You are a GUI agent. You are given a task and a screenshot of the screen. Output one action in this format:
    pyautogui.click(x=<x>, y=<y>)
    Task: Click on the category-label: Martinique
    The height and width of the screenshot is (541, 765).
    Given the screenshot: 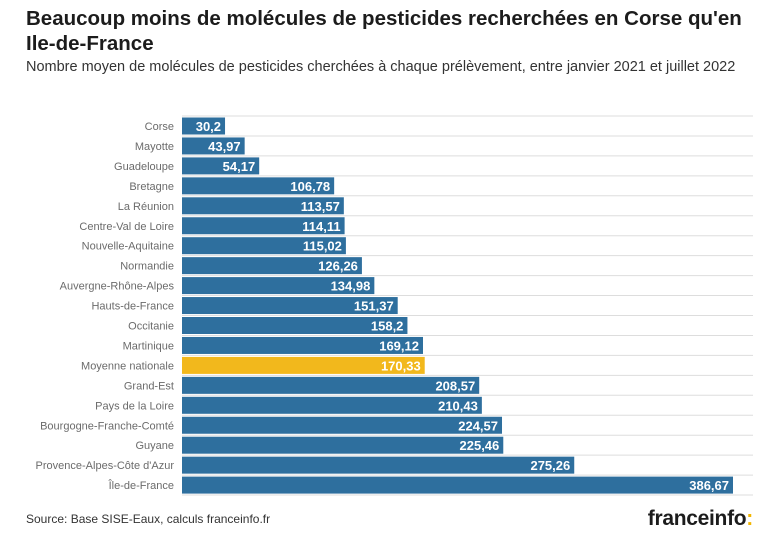 What is the action you would take?
    pyautogui.click(x=148, y=346)
    